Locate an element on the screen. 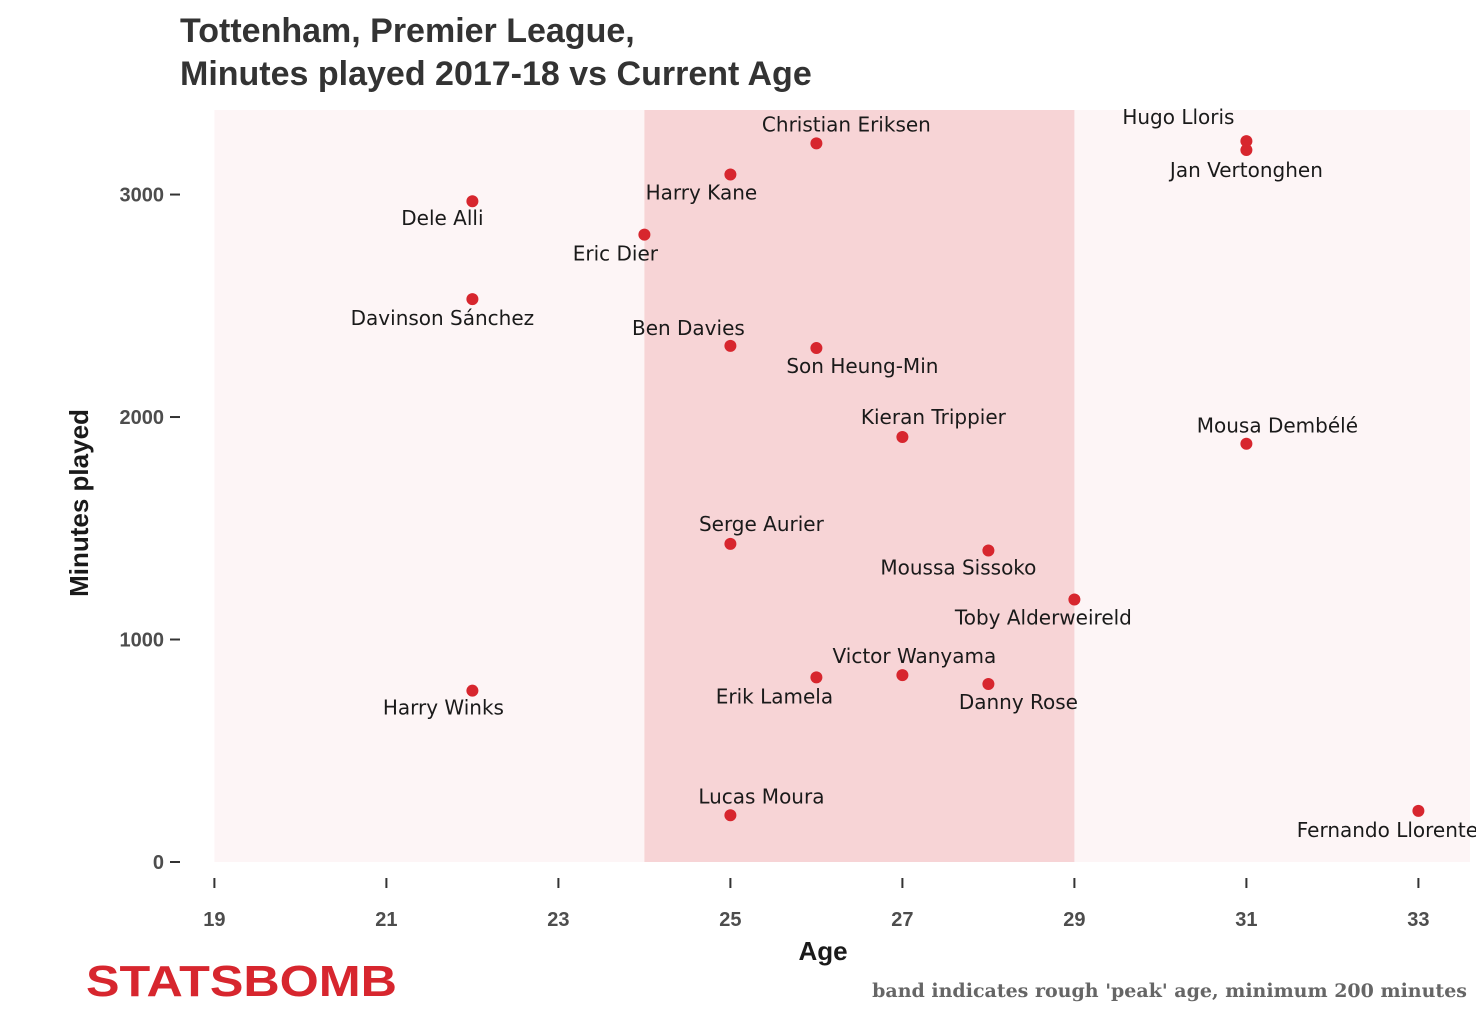 The height and width of the screenshot is (1022, 1476). point-label: Davinson Sánchez is located at coordinates (443, 318).